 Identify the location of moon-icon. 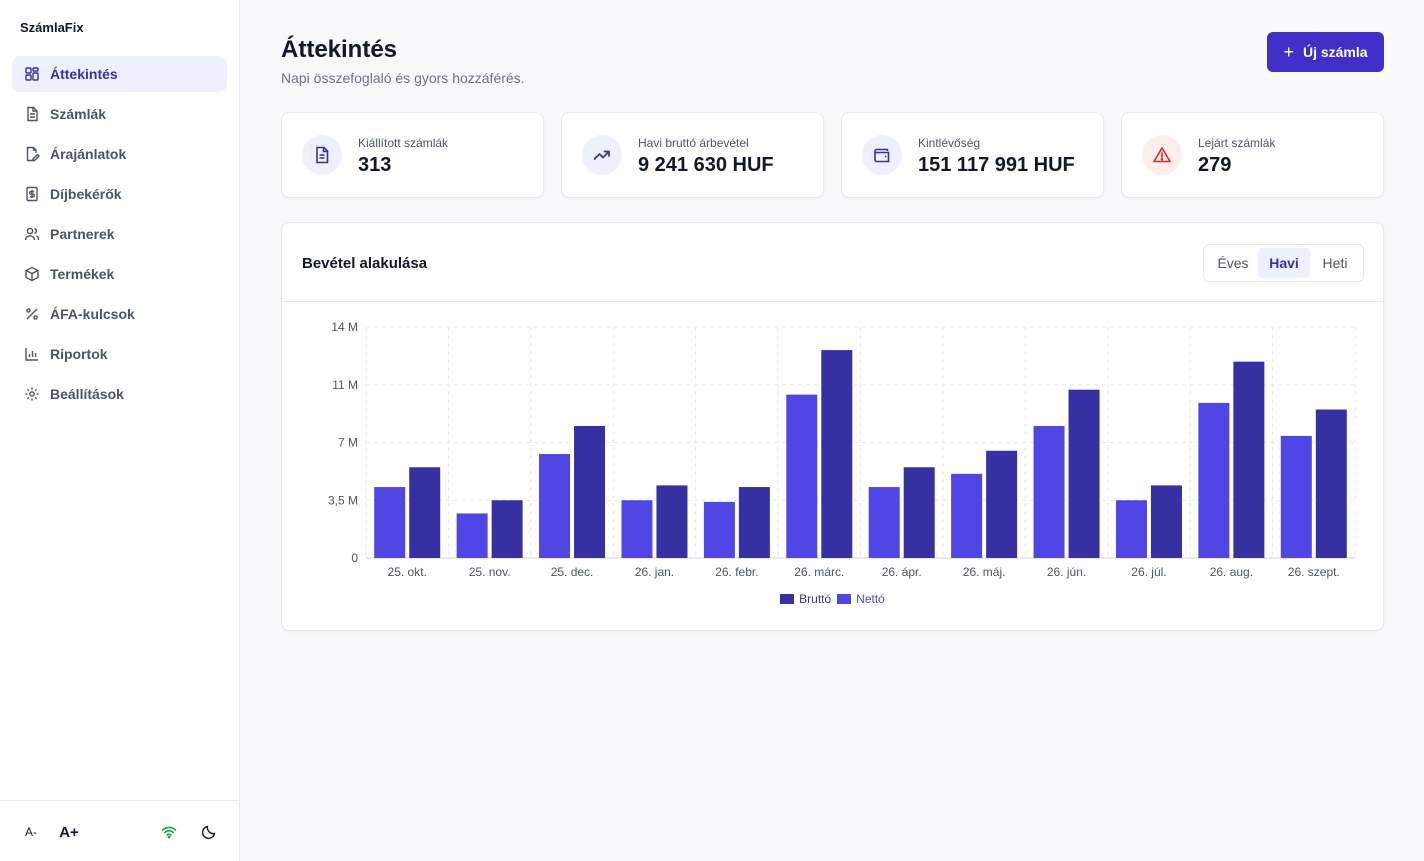
(209, 832).